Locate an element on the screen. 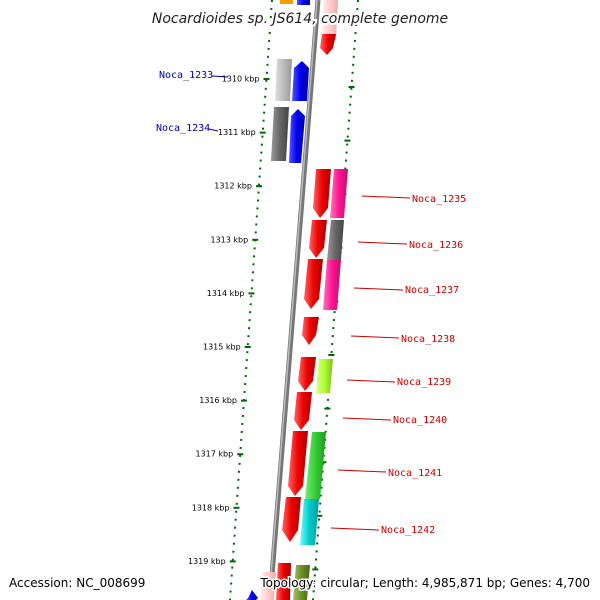 Image resolution: width=600 pixels, height=600 pixels. gene-top-orange is located at coordinates (286, 2).